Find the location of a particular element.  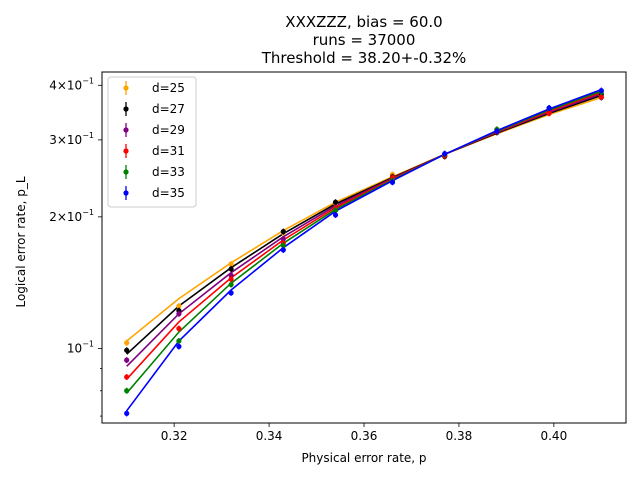

legend-entry: d=31 is located at coordinates (154, 151).